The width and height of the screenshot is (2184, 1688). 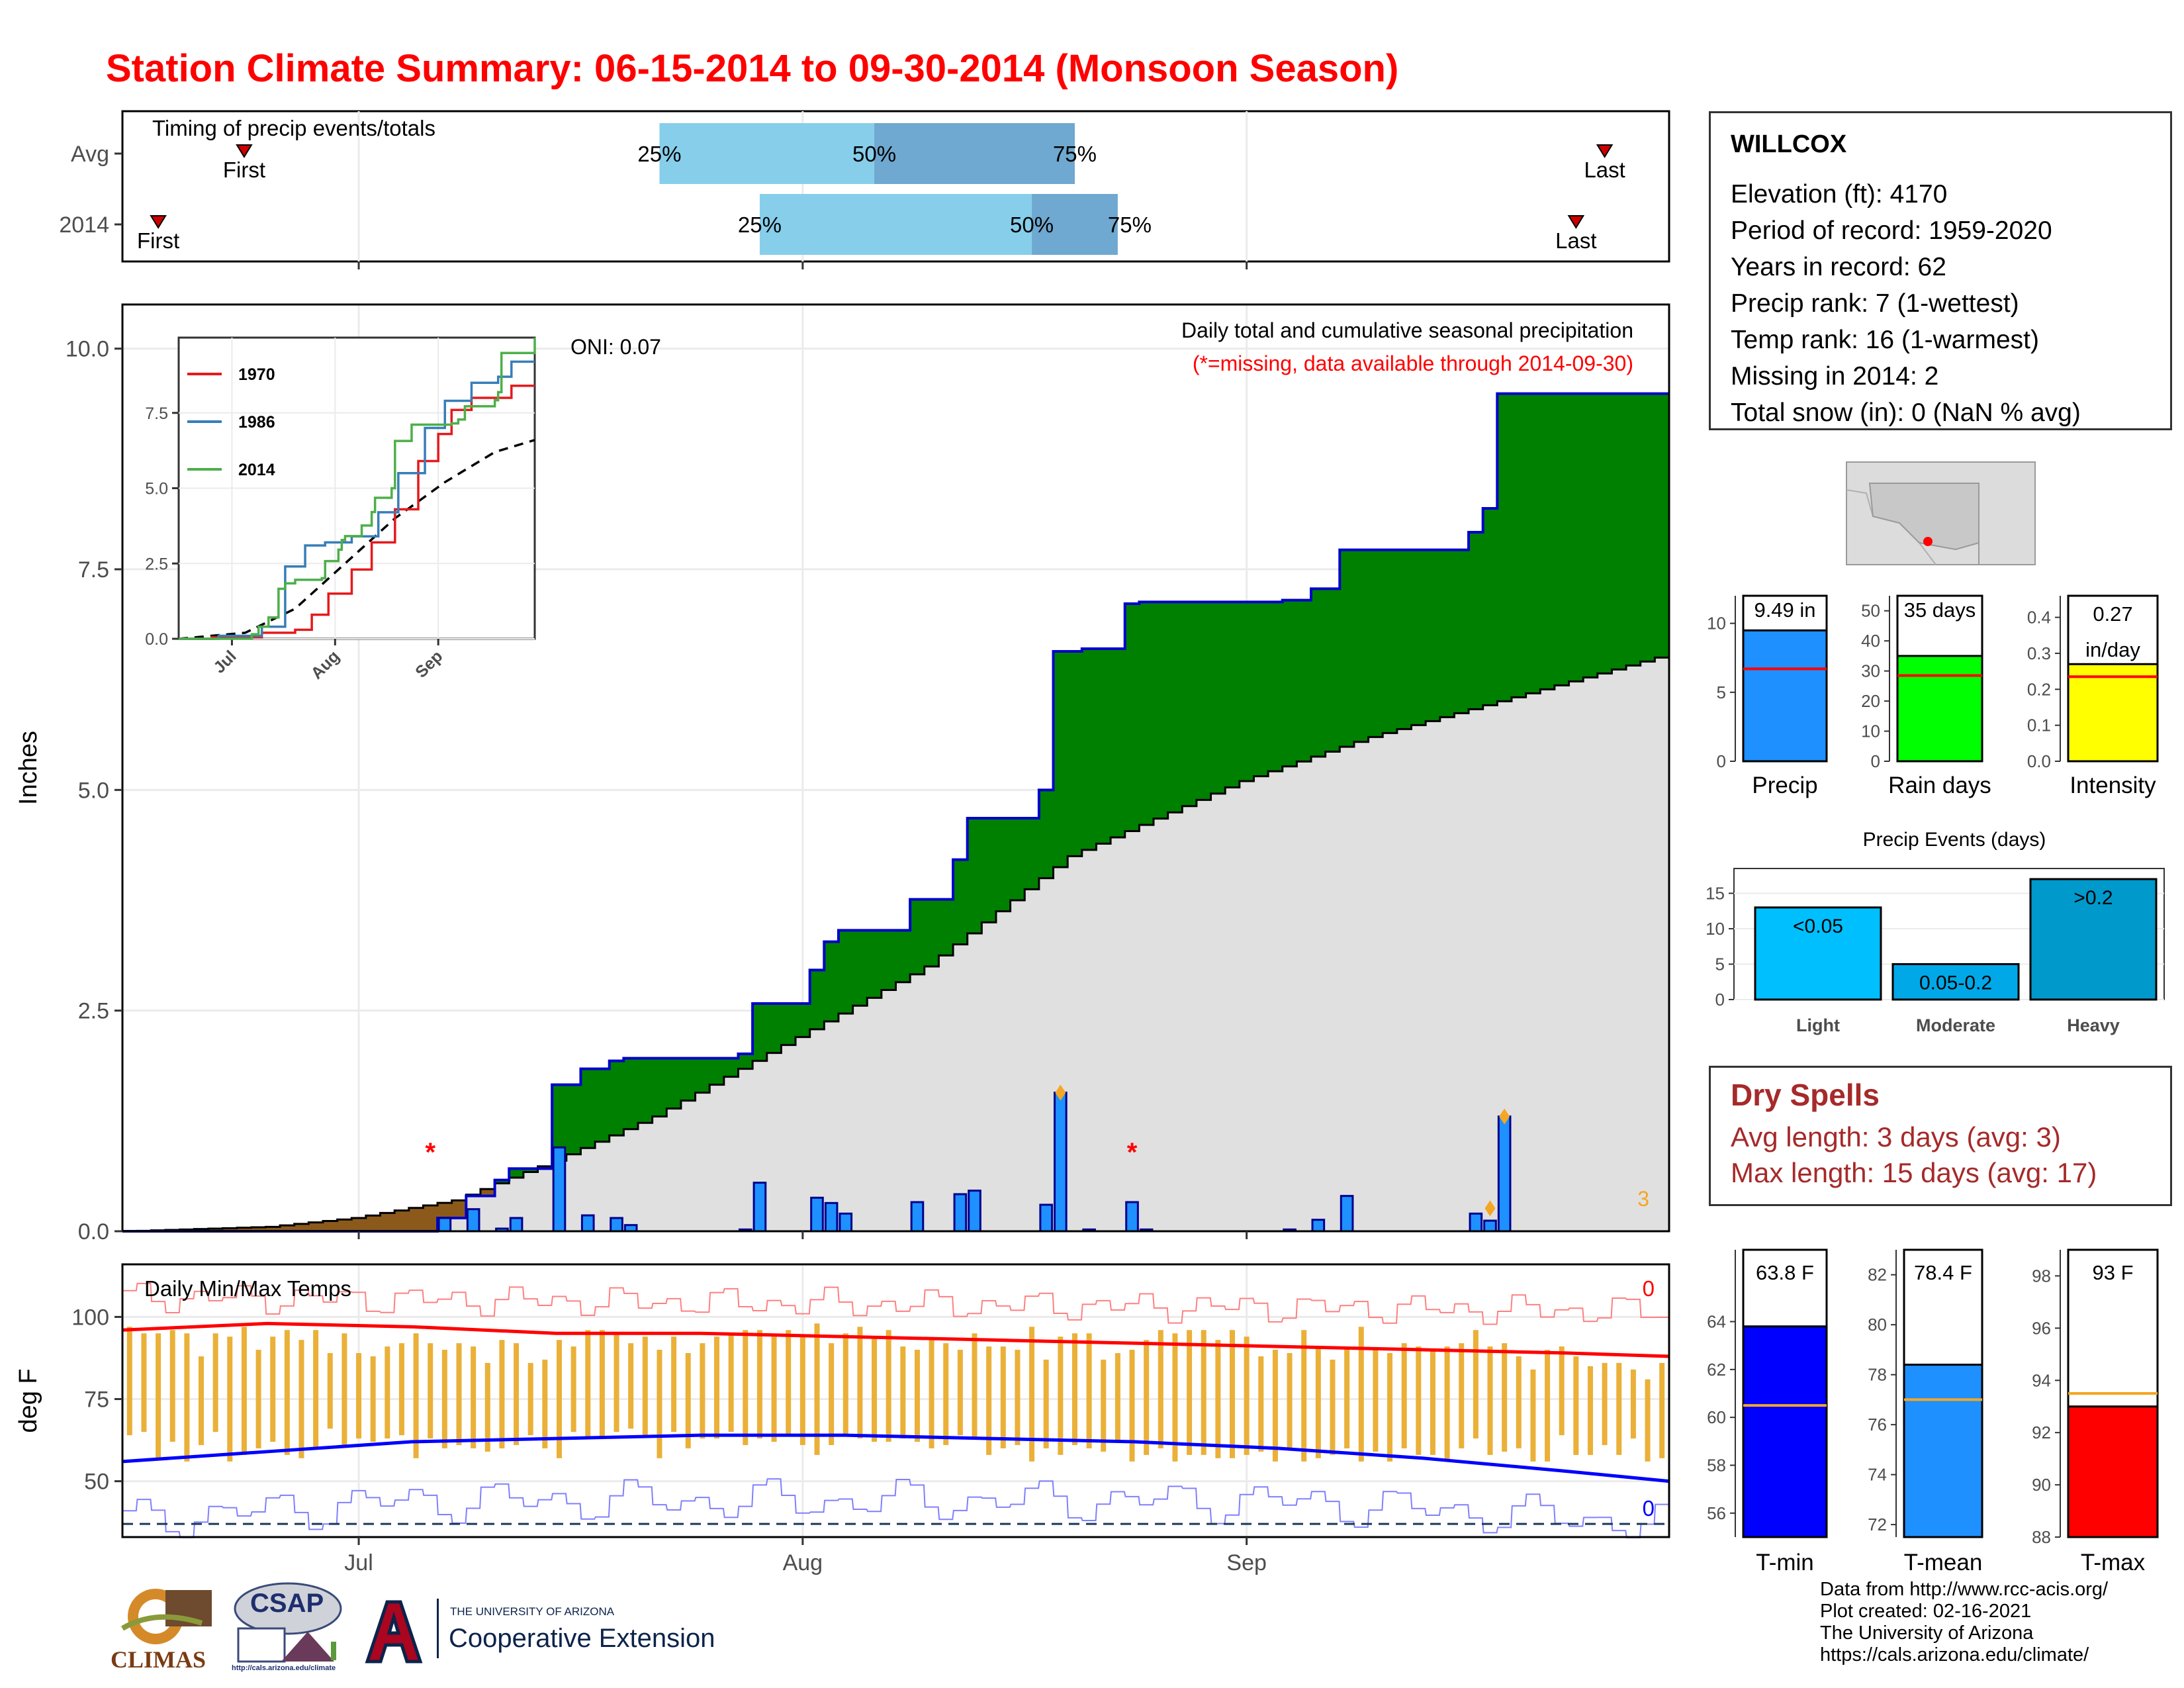 What do you see at coordinates (2042, 1485) in the screenshot?
I see `mini-y-tick-label: 90` at bounding box center [2042, 1485].